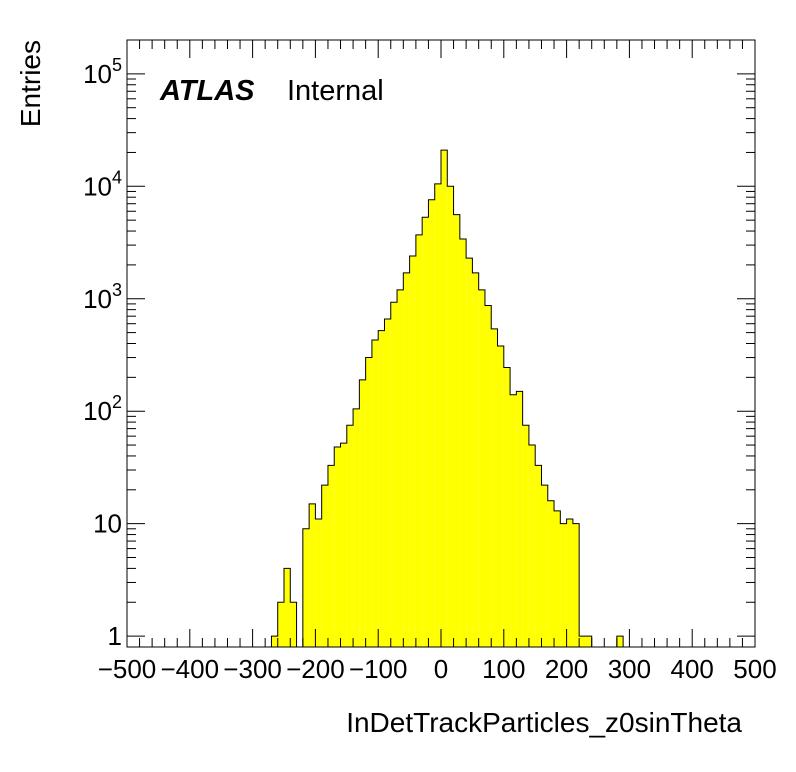 This screenshot has width=796, height=772. I want to click on y-tick-label: 10, so click(107, 524).